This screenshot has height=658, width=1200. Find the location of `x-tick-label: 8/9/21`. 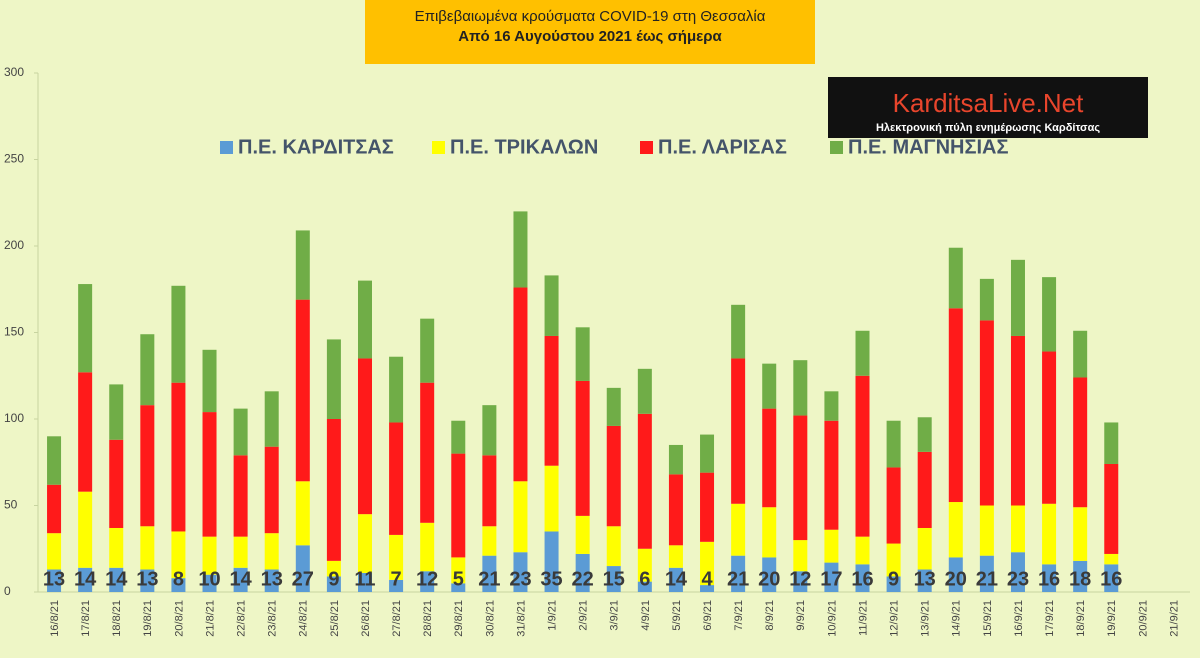

x-tick-label: 8/9/21 is located at coordinates (770, 615).